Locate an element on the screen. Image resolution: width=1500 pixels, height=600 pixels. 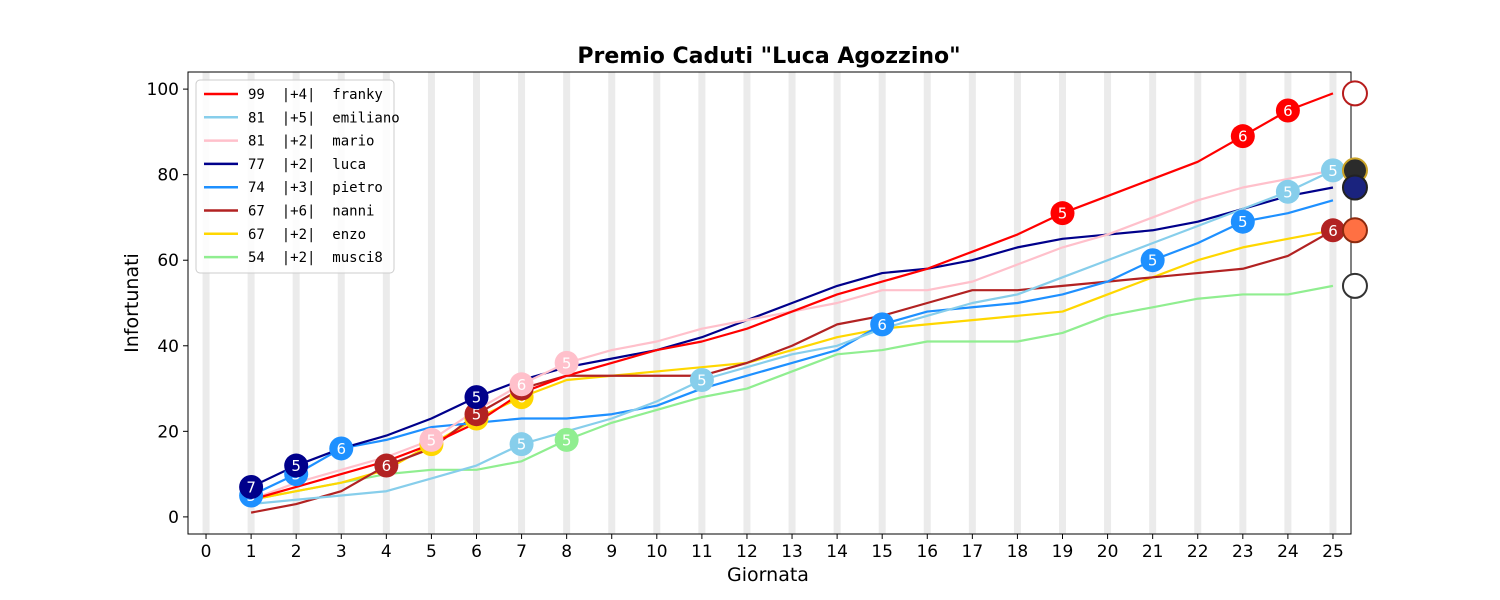
legend-box is located at coordinates (295, 176).